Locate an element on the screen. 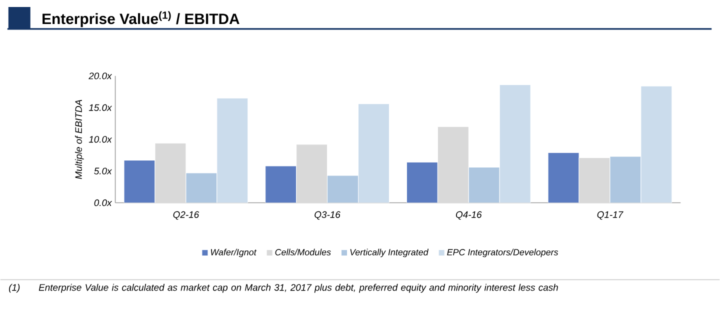 This screenshot has height=331, width=720. legend-label: EPC Integrators/Developers is located at coordinates (502, 253).